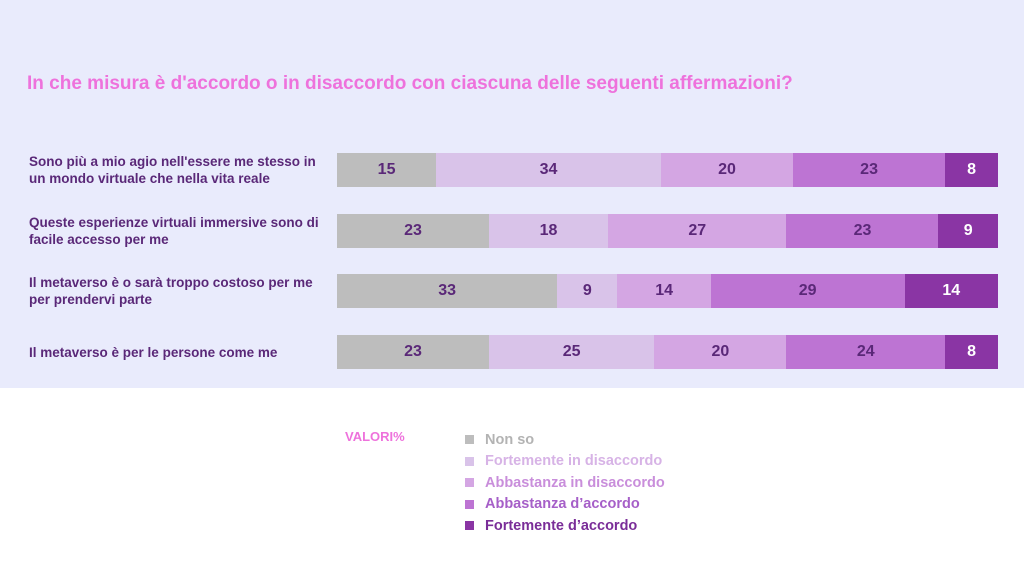 The width and height of the screenshot is (1024, 585). I want to click on legend-item: Fortemente in disaccordo, so click(565, 462).